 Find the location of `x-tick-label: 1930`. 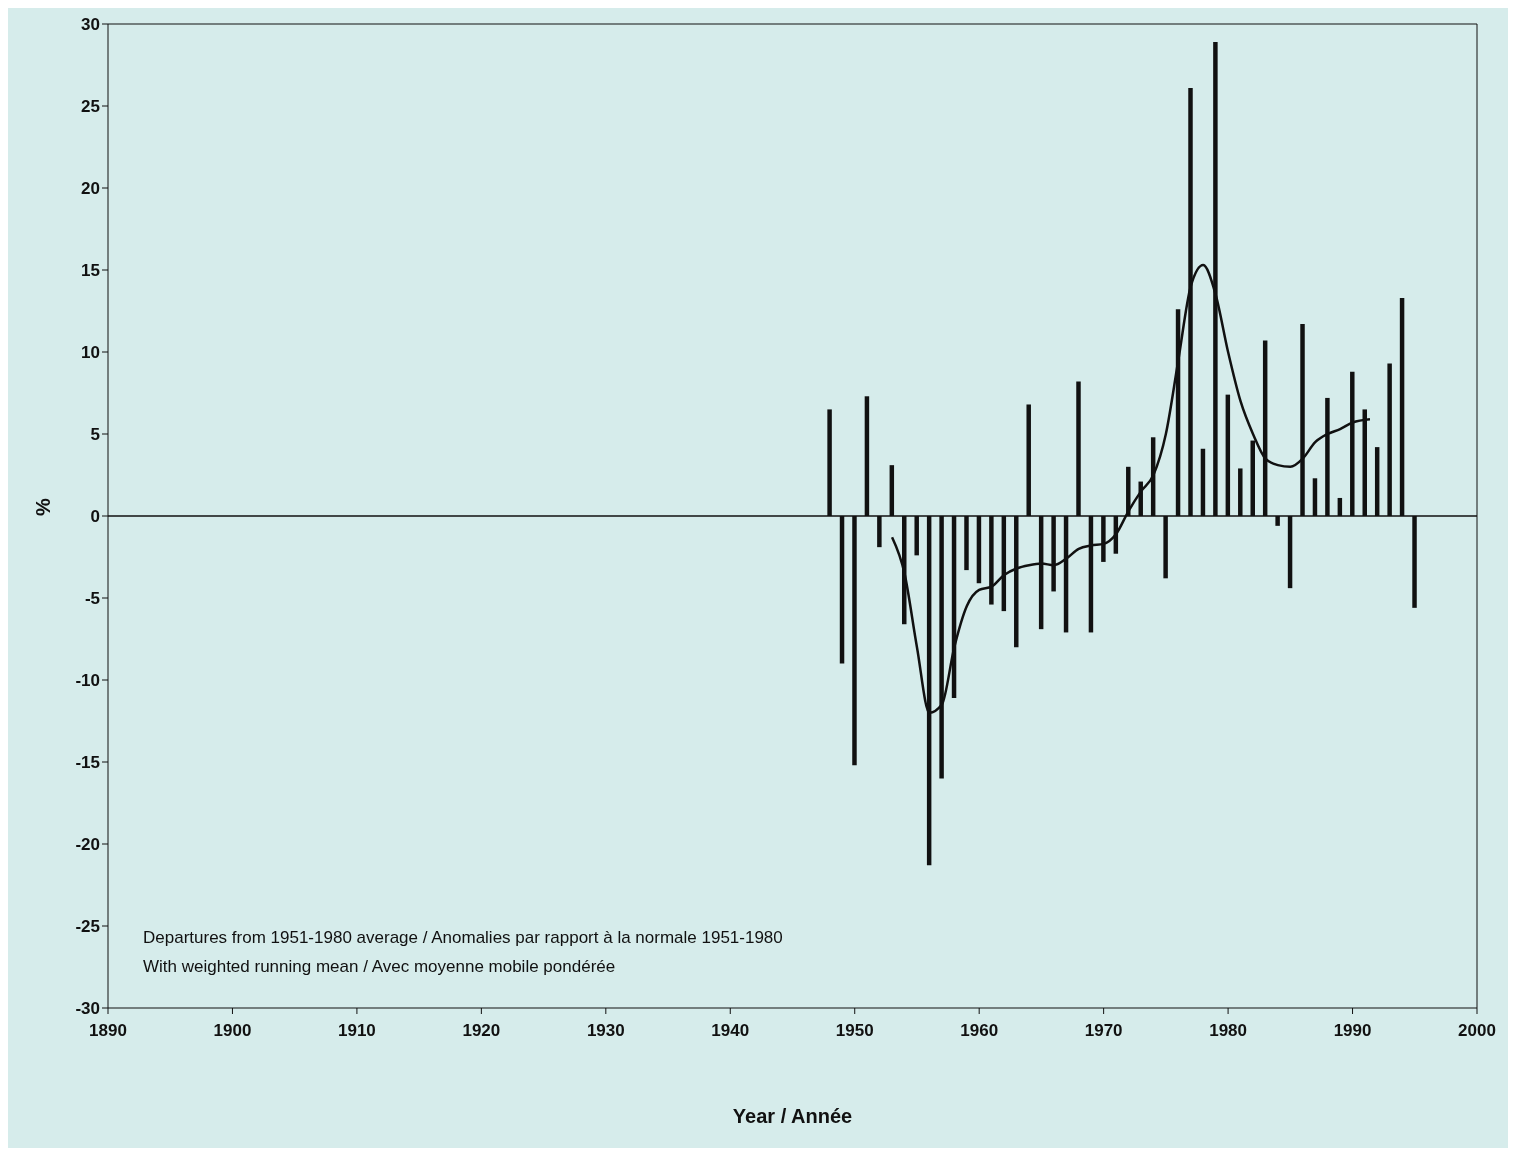

x-tick-label: 1930 is located at coordinates (605, 1031).